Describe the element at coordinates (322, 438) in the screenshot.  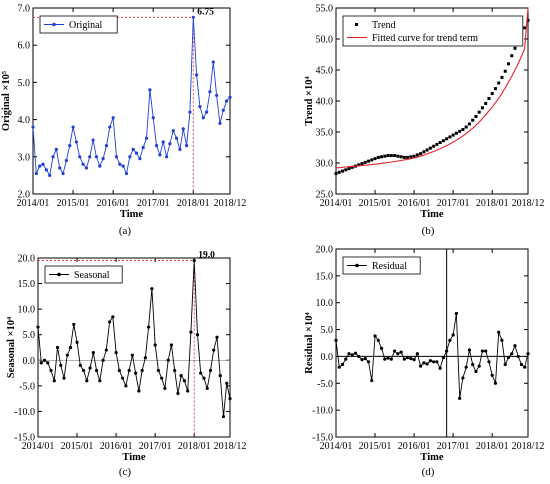
I see `y-tick-label: -15.0` at that location.